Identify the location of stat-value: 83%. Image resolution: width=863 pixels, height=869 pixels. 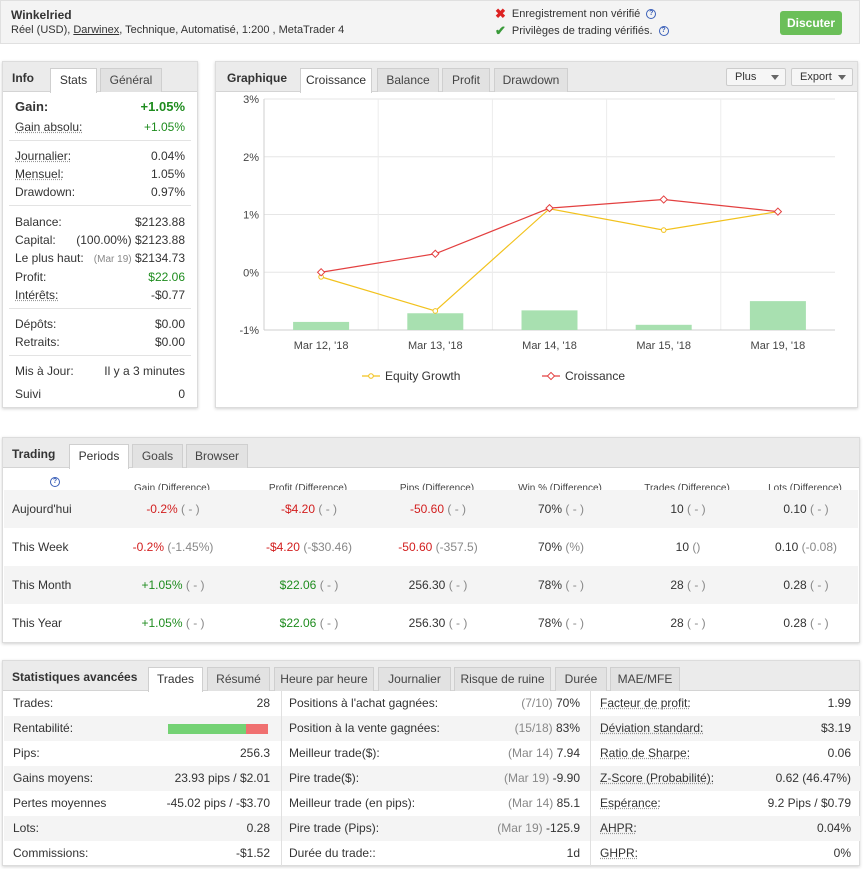
(567, 728).